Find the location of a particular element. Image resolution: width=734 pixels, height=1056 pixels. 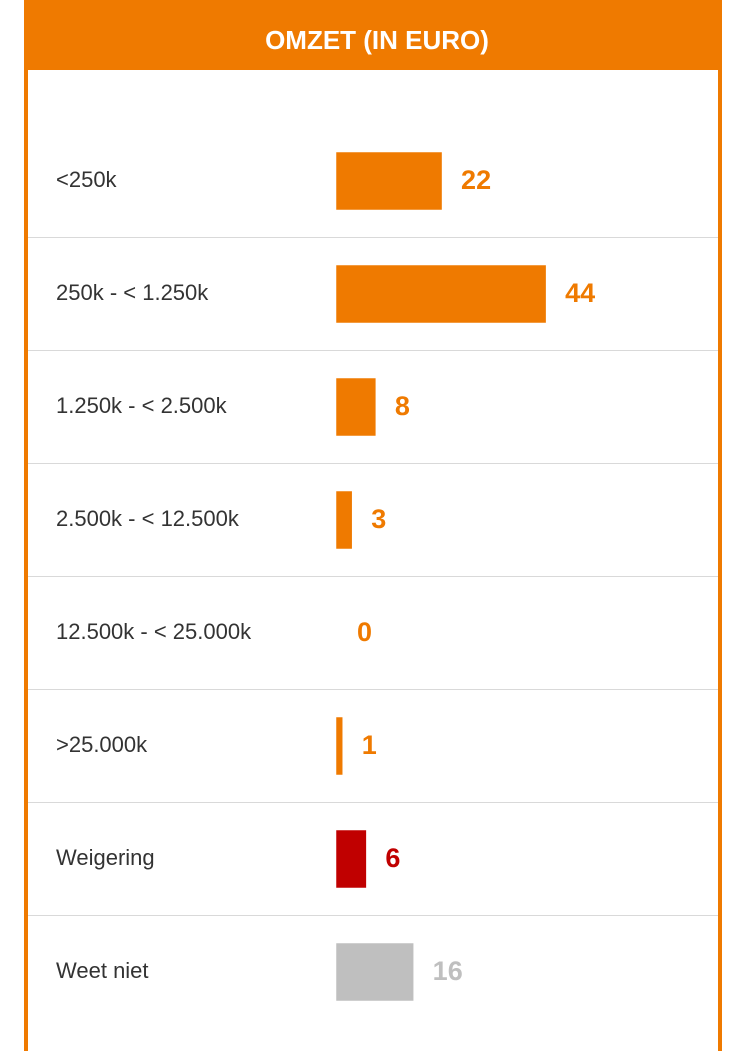

category-label: 12.500k - < 25.000k is located at coordinates (154, 631).